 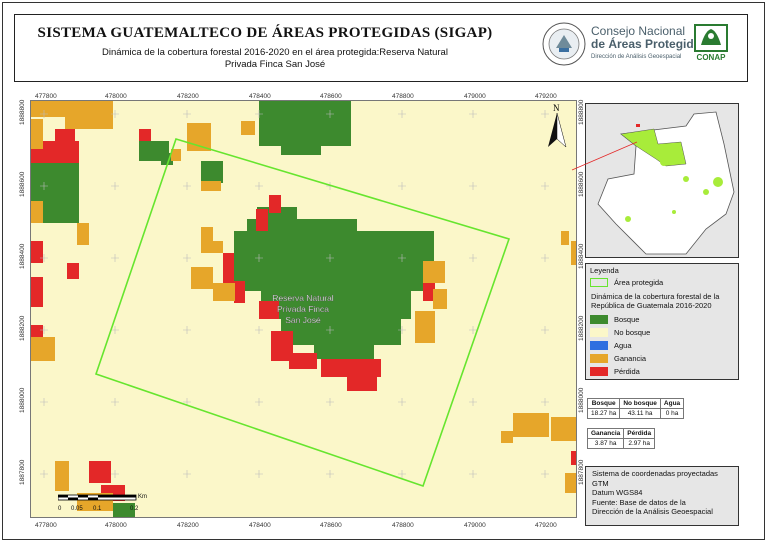 I want to click on source-line: Fuente: Base de datos de la, so click(x=639, y=502).